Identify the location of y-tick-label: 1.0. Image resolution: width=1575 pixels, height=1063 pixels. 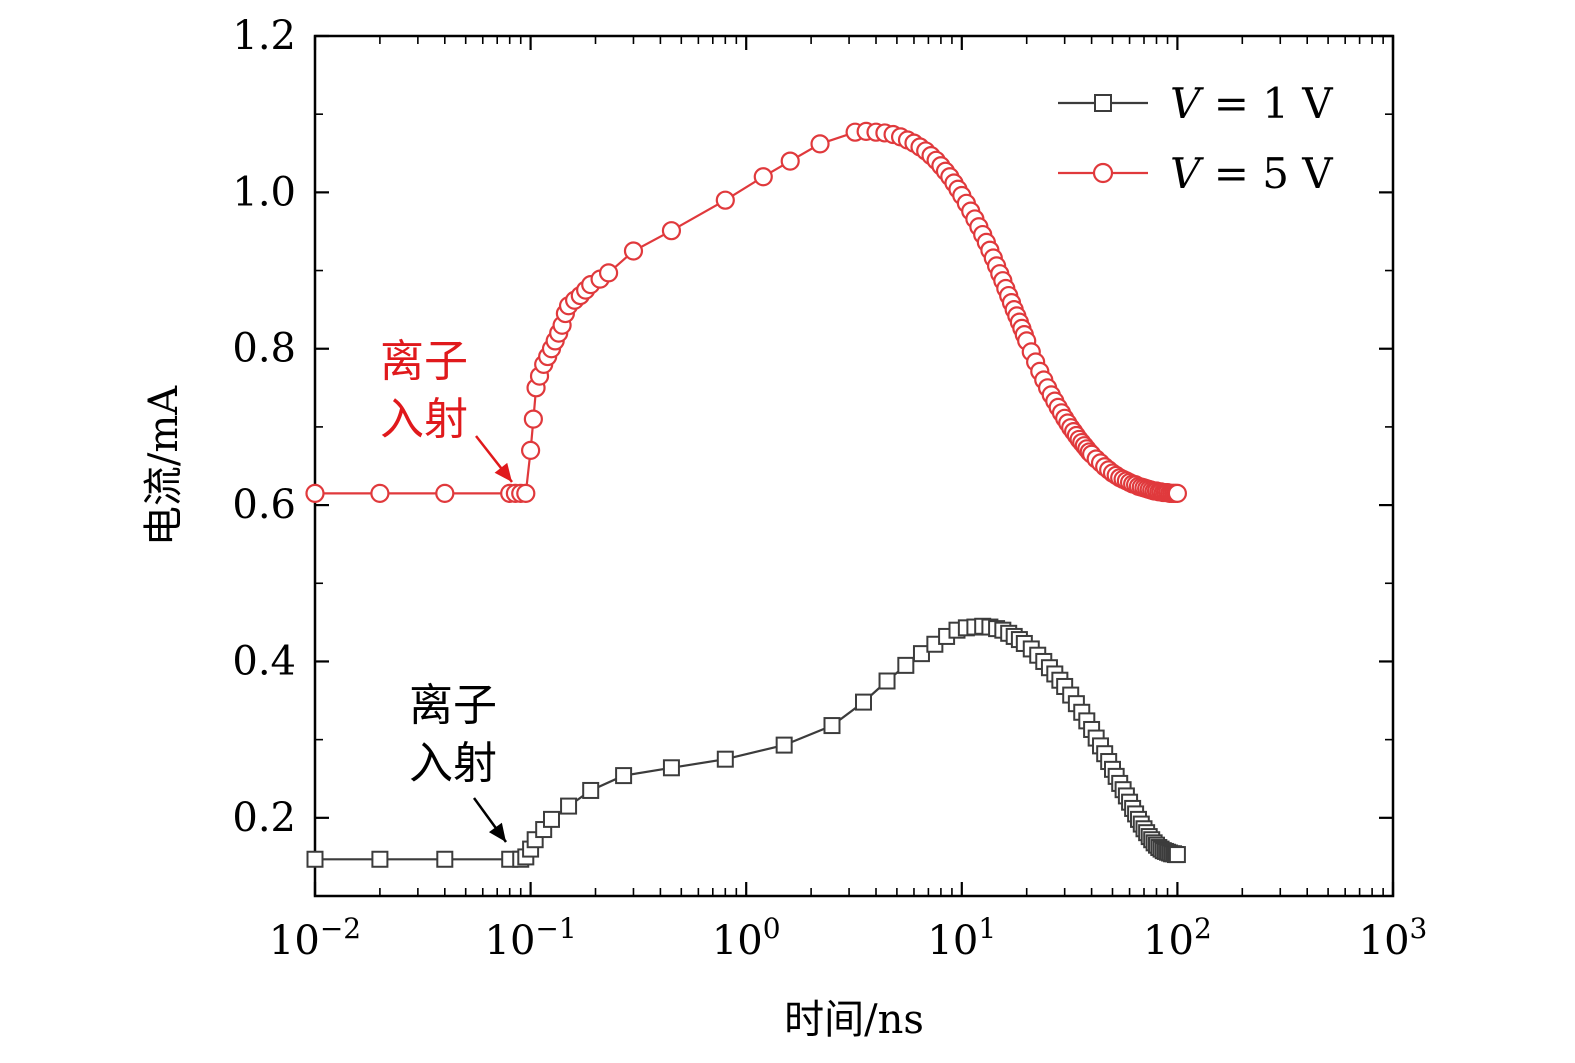
(264, 192).